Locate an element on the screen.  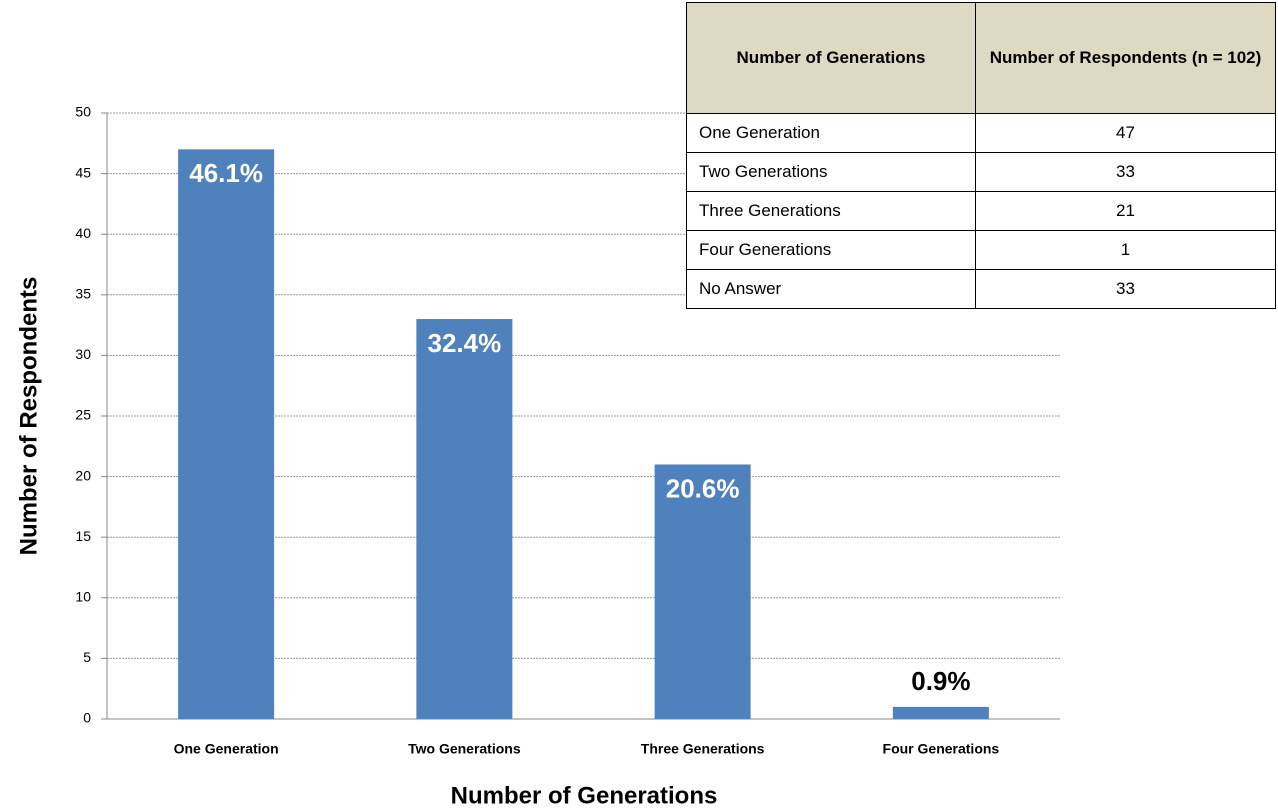
y-tick-label: 30 is located at coordinates (83, 354).